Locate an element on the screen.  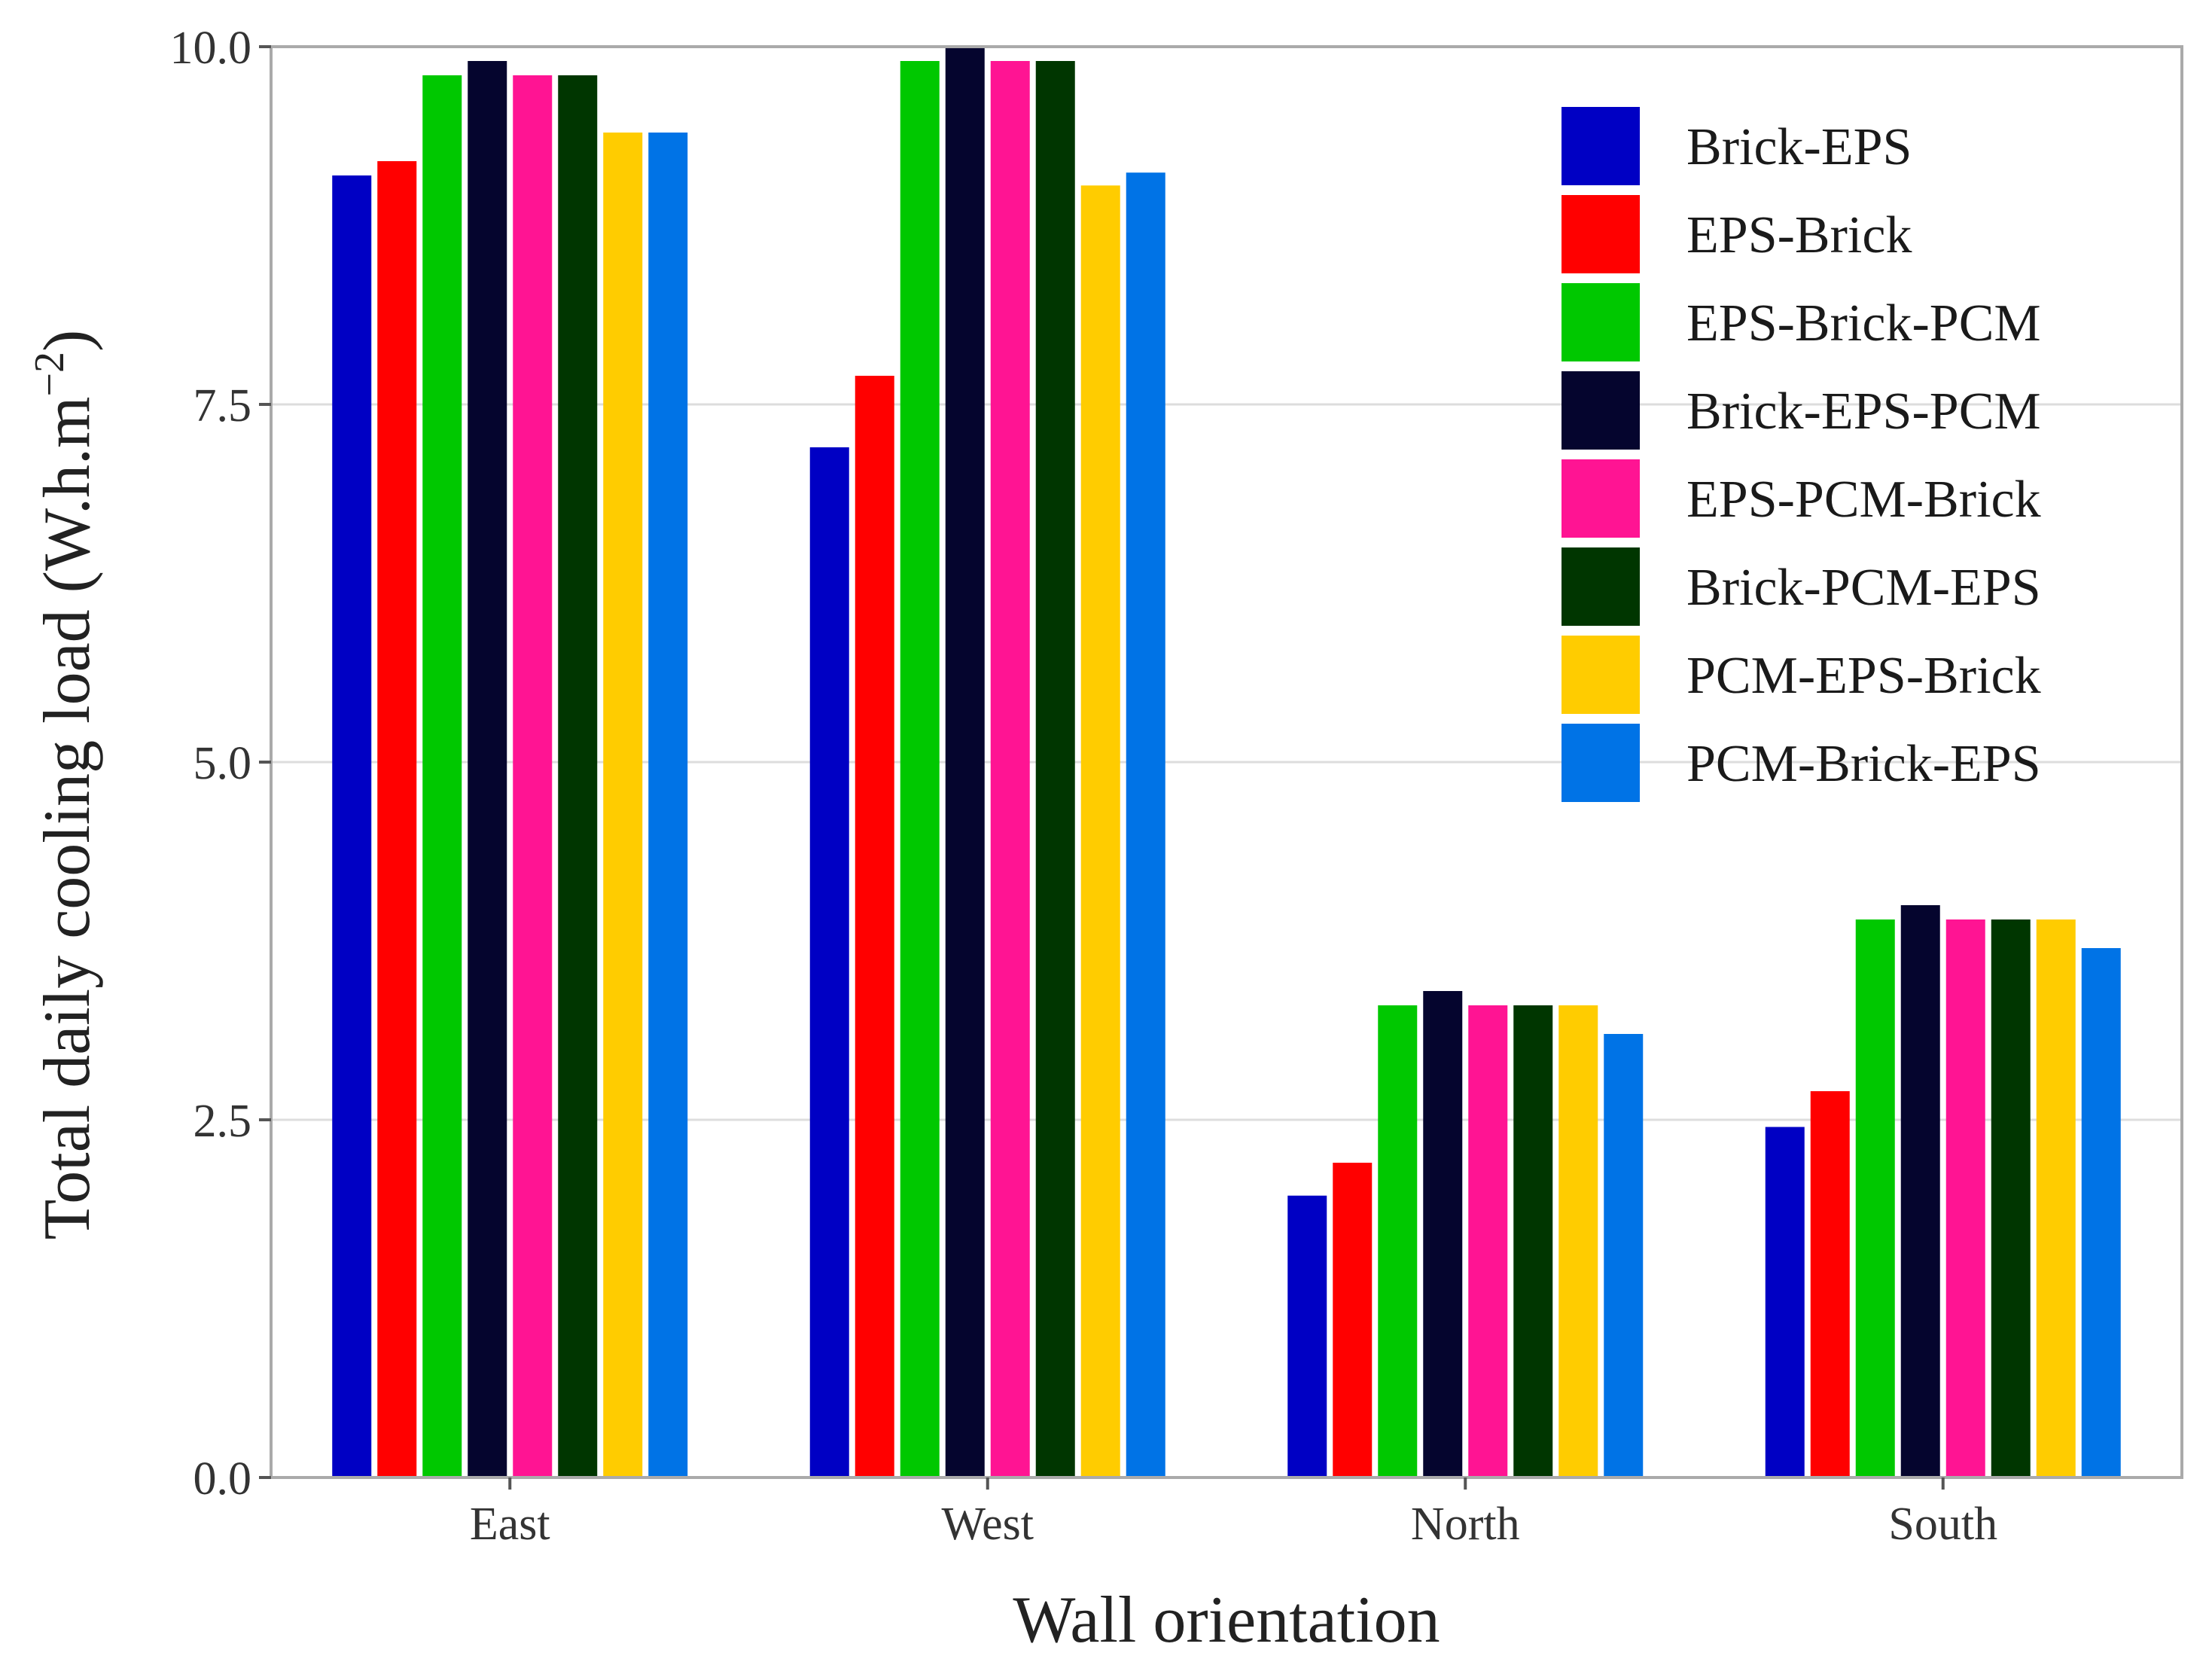
bar-south-brick-pcm-eps is located at coordinates (2011, 1198).